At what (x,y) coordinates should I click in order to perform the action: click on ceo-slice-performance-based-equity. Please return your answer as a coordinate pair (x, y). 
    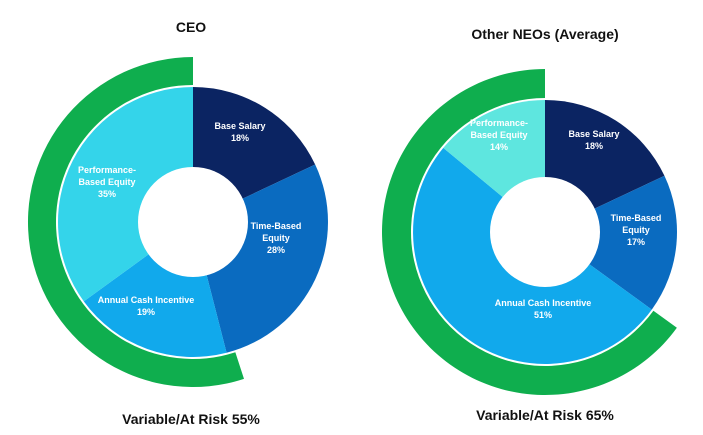
    Looking at the image, I should click on (125, 194).